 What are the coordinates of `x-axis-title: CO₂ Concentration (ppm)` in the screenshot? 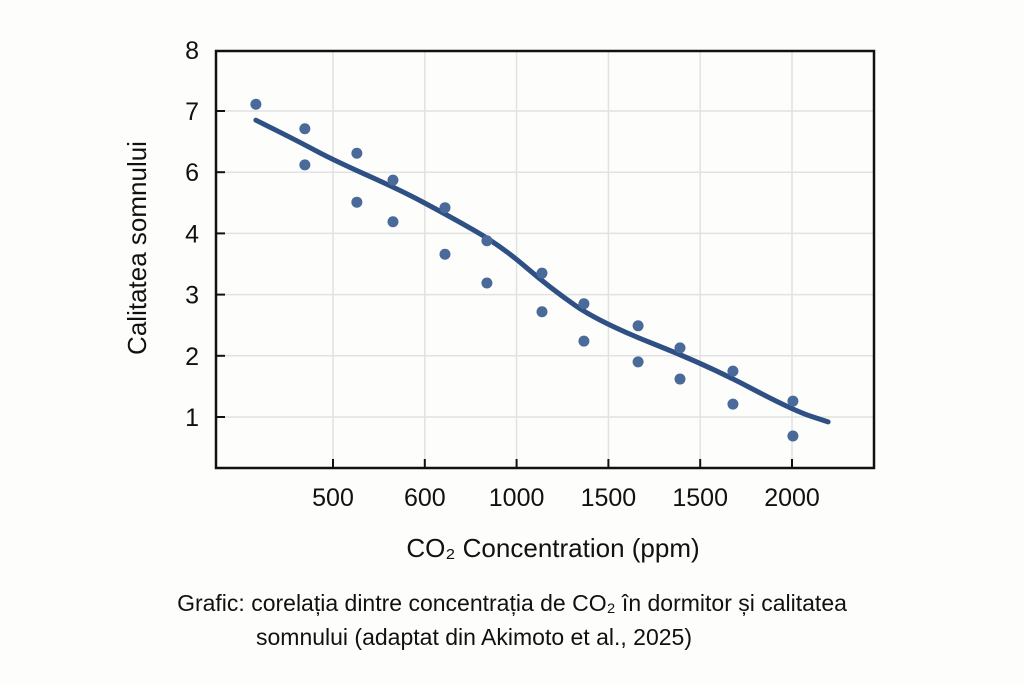 It's located at (552, 548).